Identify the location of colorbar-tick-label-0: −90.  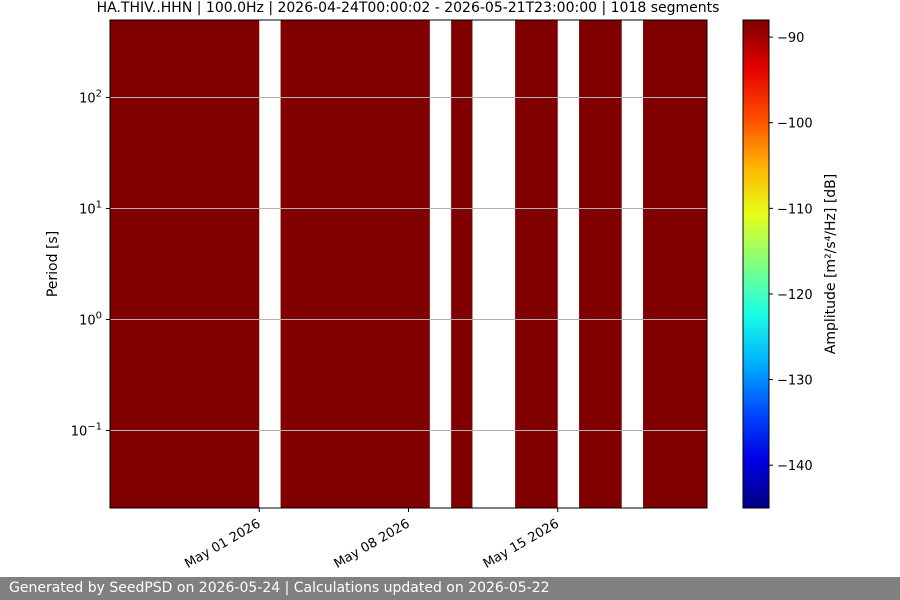
(790, 38).